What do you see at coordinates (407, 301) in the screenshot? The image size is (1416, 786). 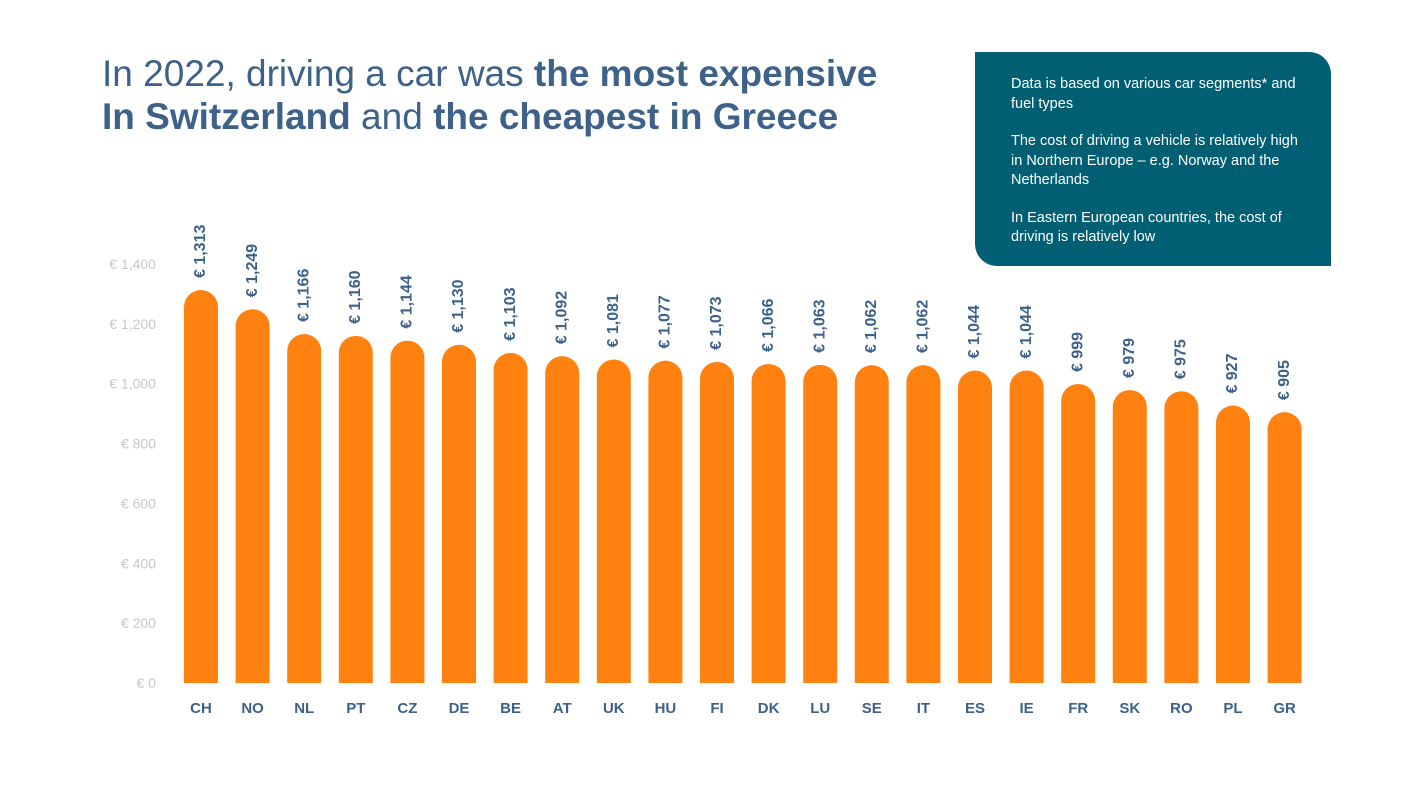 I see `data-label-cz: € 1,144` at bounding box center [407, 301].